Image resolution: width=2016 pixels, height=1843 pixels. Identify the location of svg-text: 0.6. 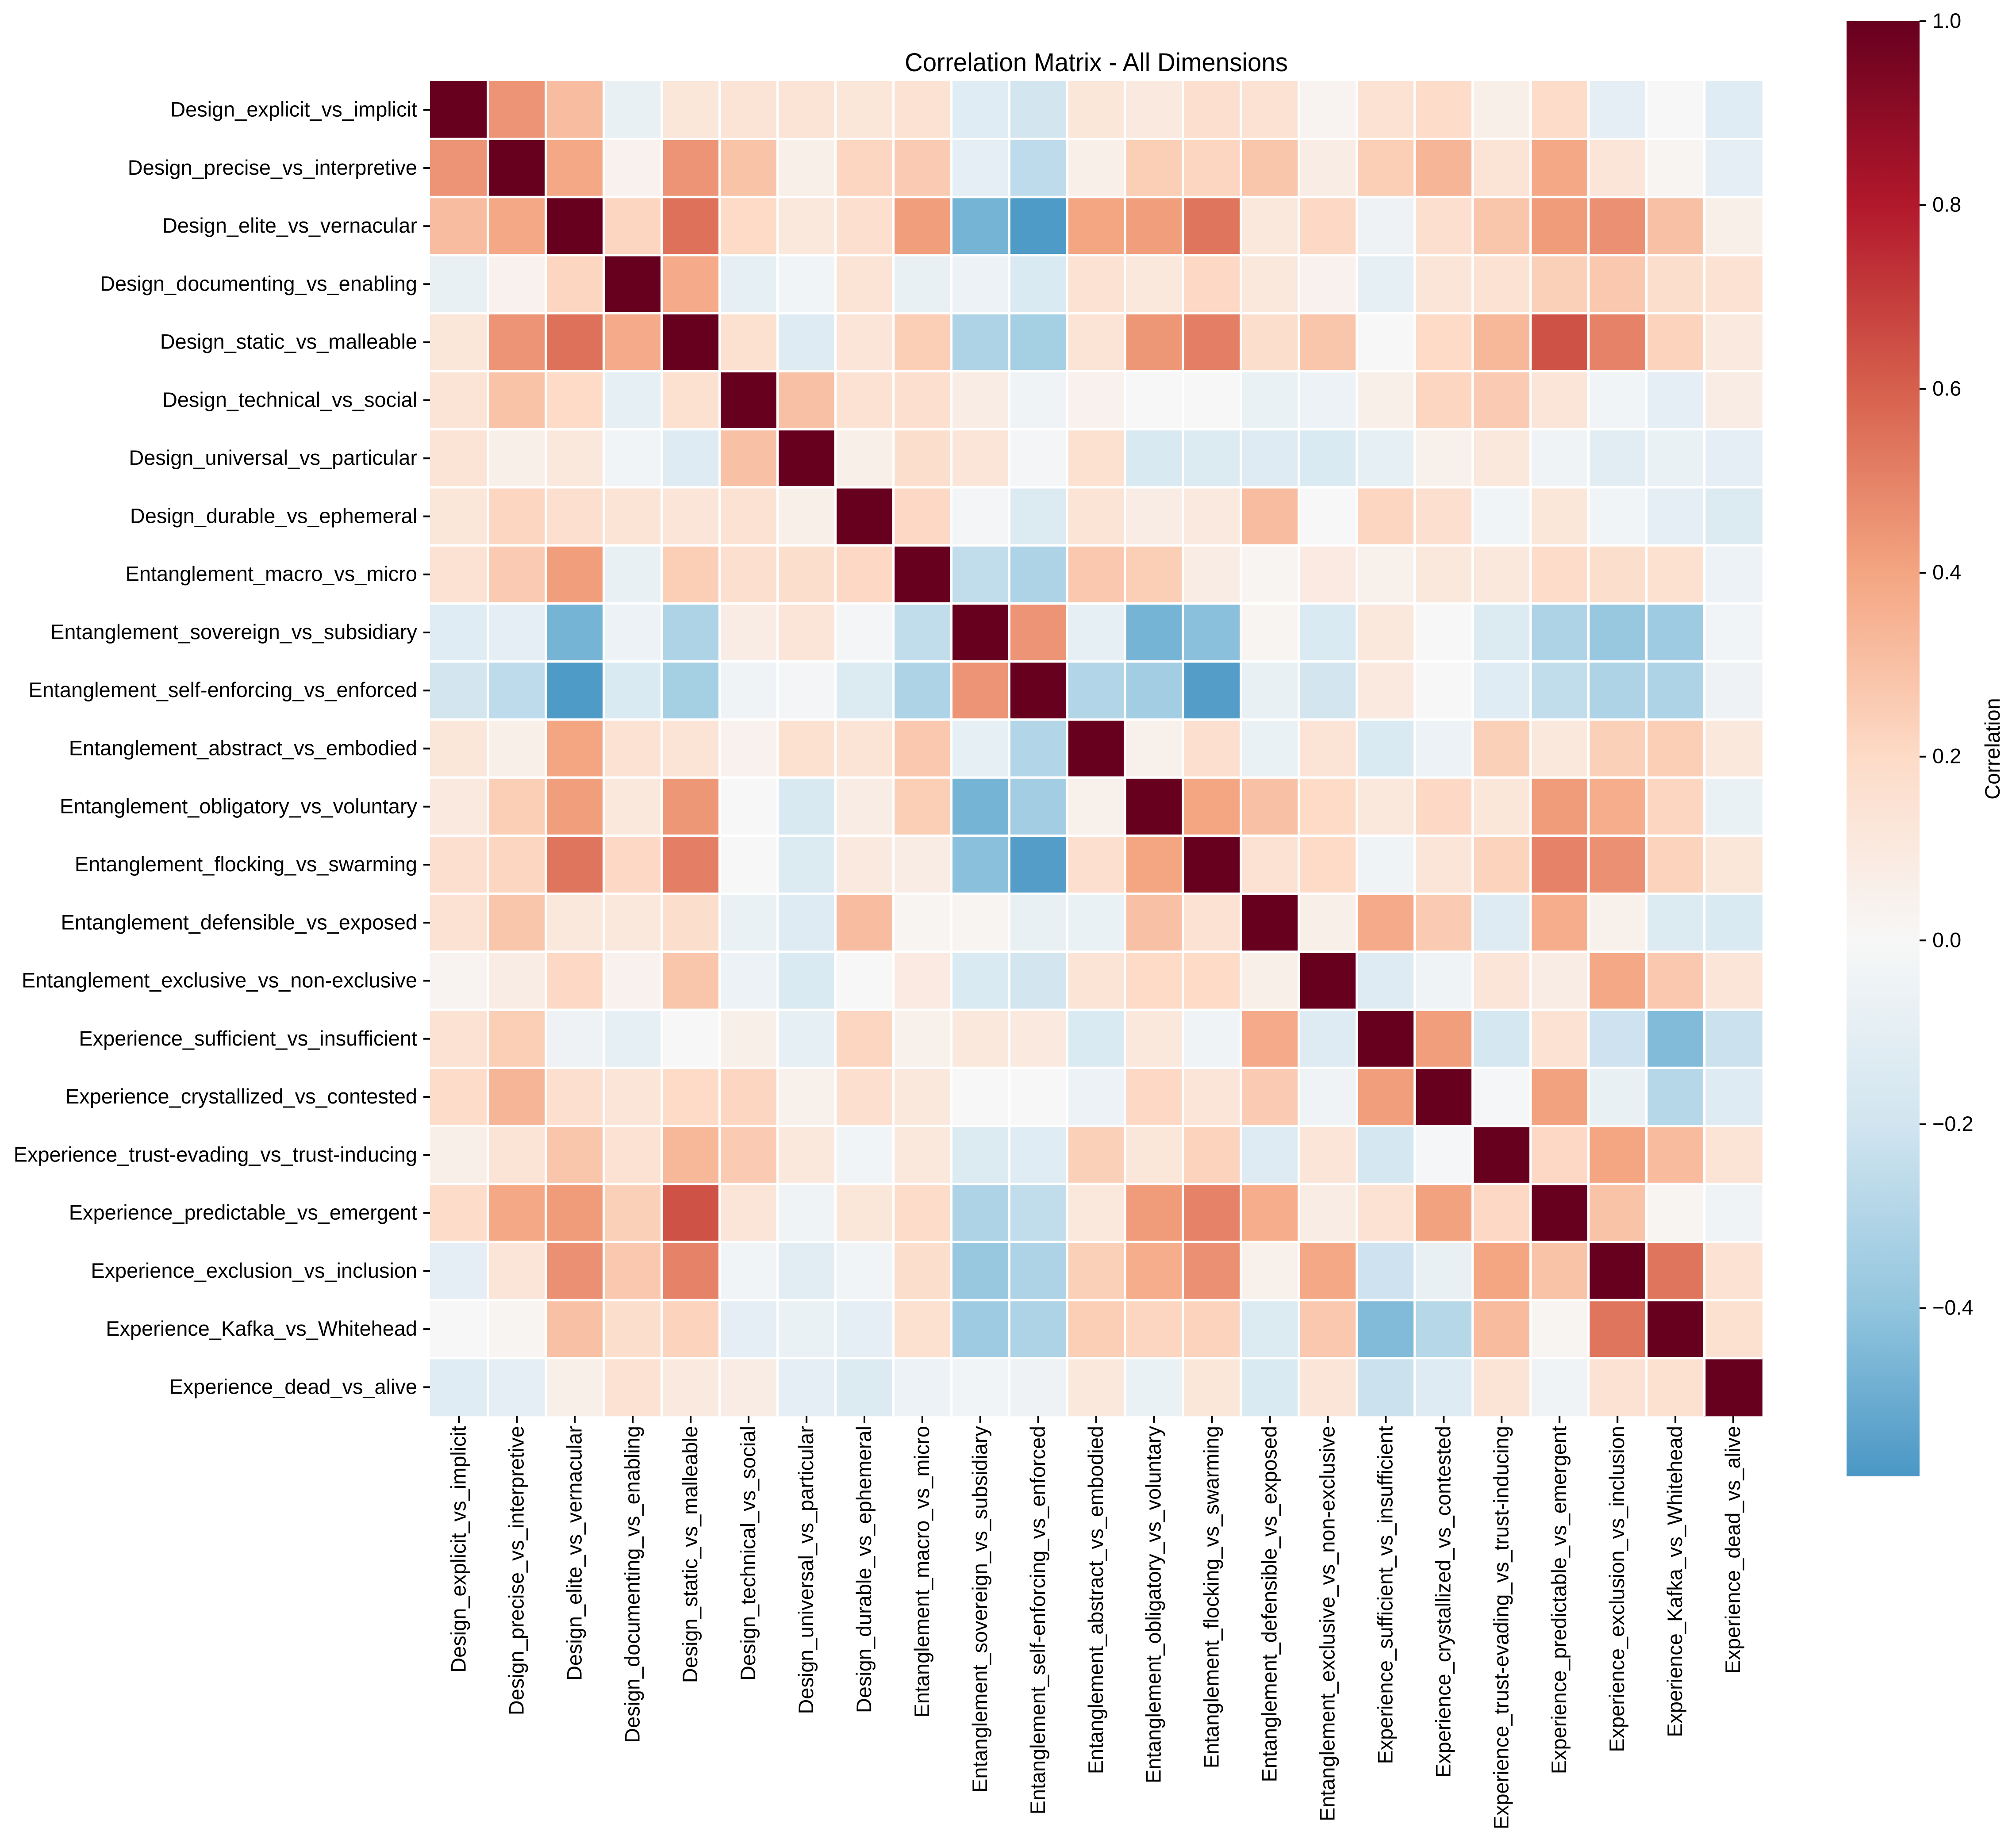
(1946, 389).